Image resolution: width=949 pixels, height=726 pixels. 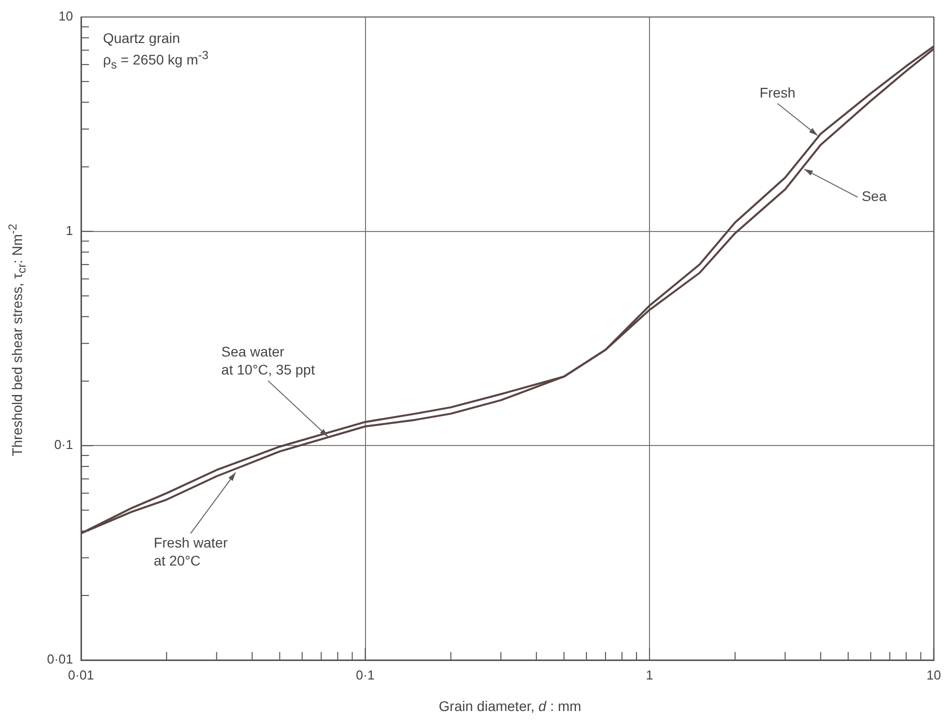 What do you see at coordinates (650, 674) in the screenshot?
I see `x-tick-label: 1` at bounding box center [650, 674].